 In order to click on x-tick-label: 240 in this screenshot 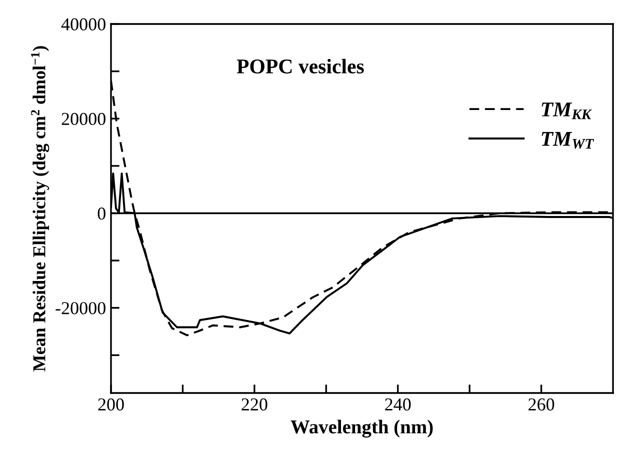, I will do `click(398, 404)`.